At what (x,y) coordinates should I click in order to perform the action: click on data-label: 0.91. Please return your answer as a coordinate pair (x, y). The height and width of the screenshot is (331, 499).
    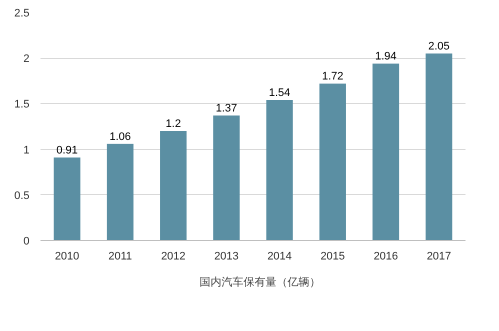
    Looking at the image, I should click on (67, 150).